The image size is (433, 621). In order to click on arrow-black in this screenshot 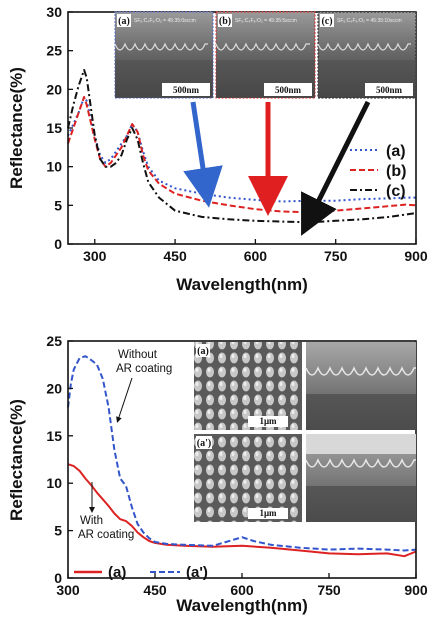, I will do `click(336, 168)`.